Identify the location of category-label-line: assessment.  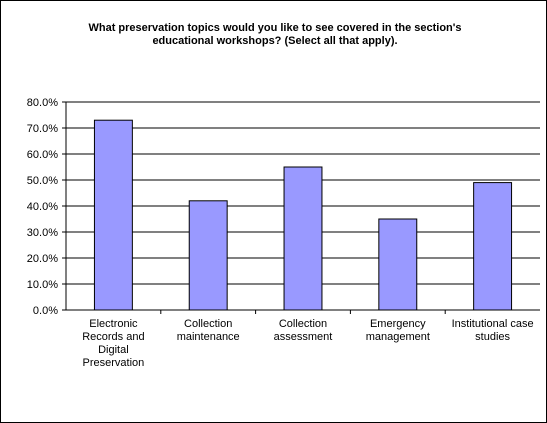
(303, 337).